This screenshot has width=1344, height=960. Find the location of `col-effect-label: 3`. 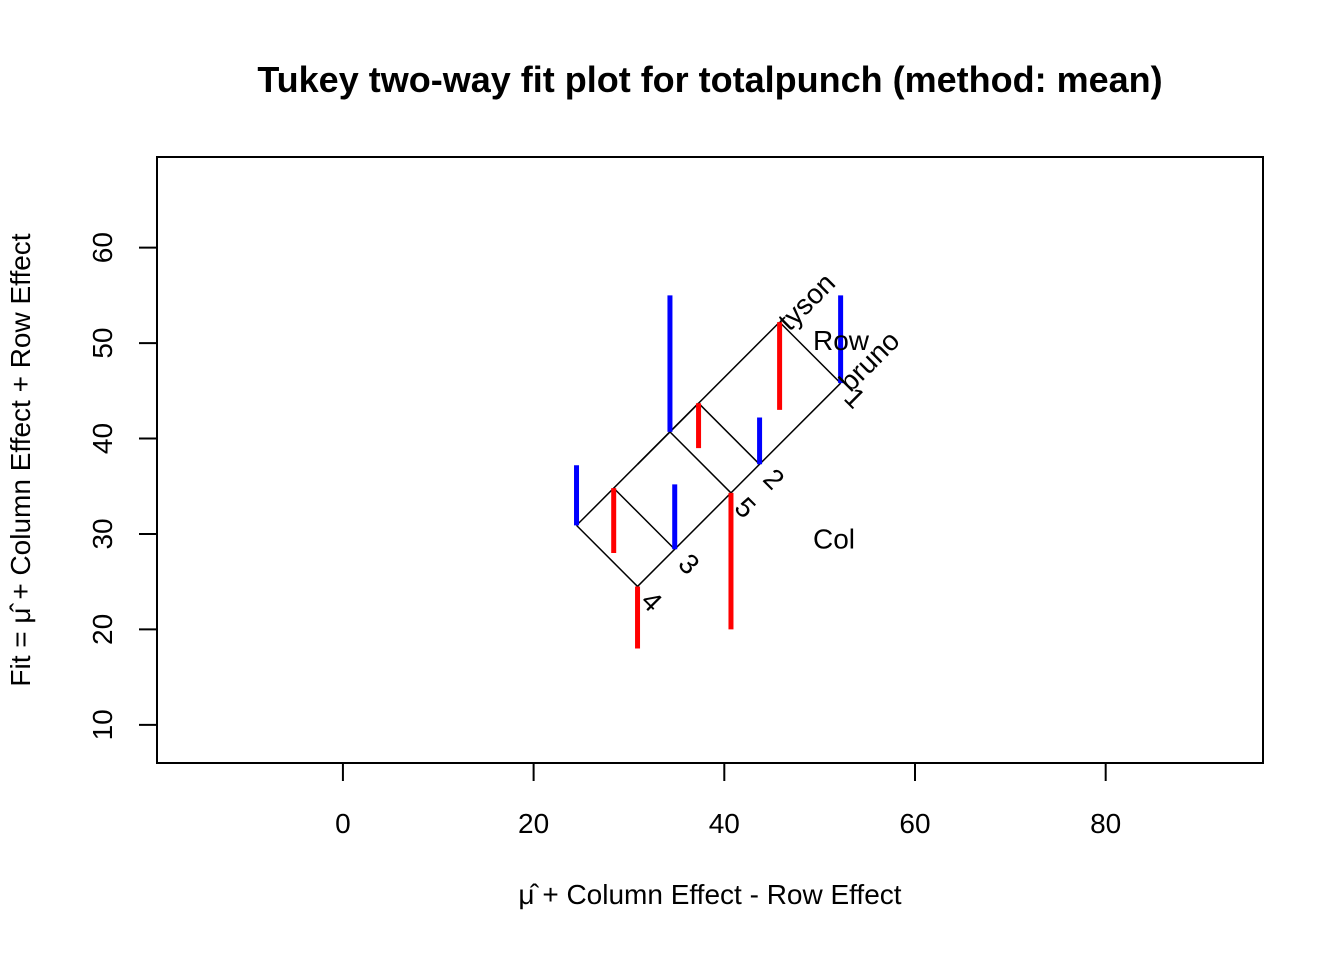

col-effect-label: 3 is located at coordinates (688, 564).